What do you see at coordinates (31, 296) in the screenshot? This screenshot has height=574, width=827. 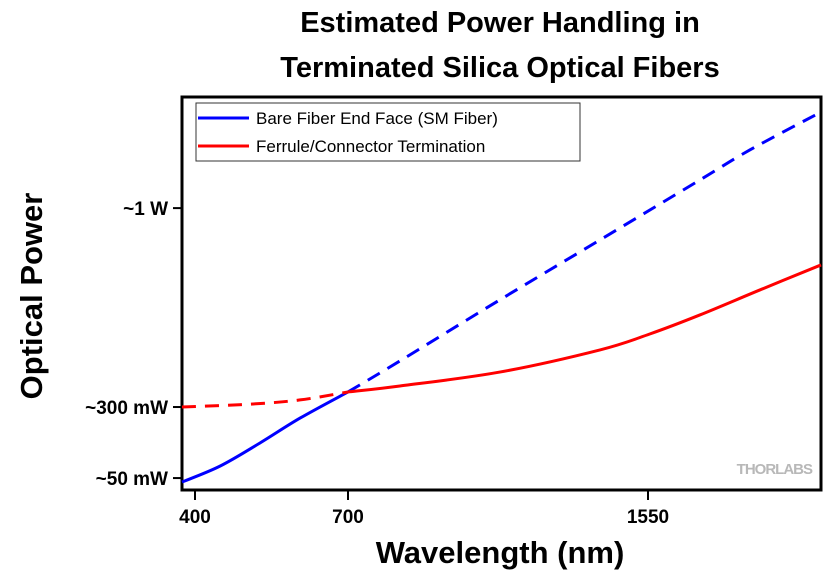 I see `y-axis-label: Optical Power` at bounding box center [31, 296].